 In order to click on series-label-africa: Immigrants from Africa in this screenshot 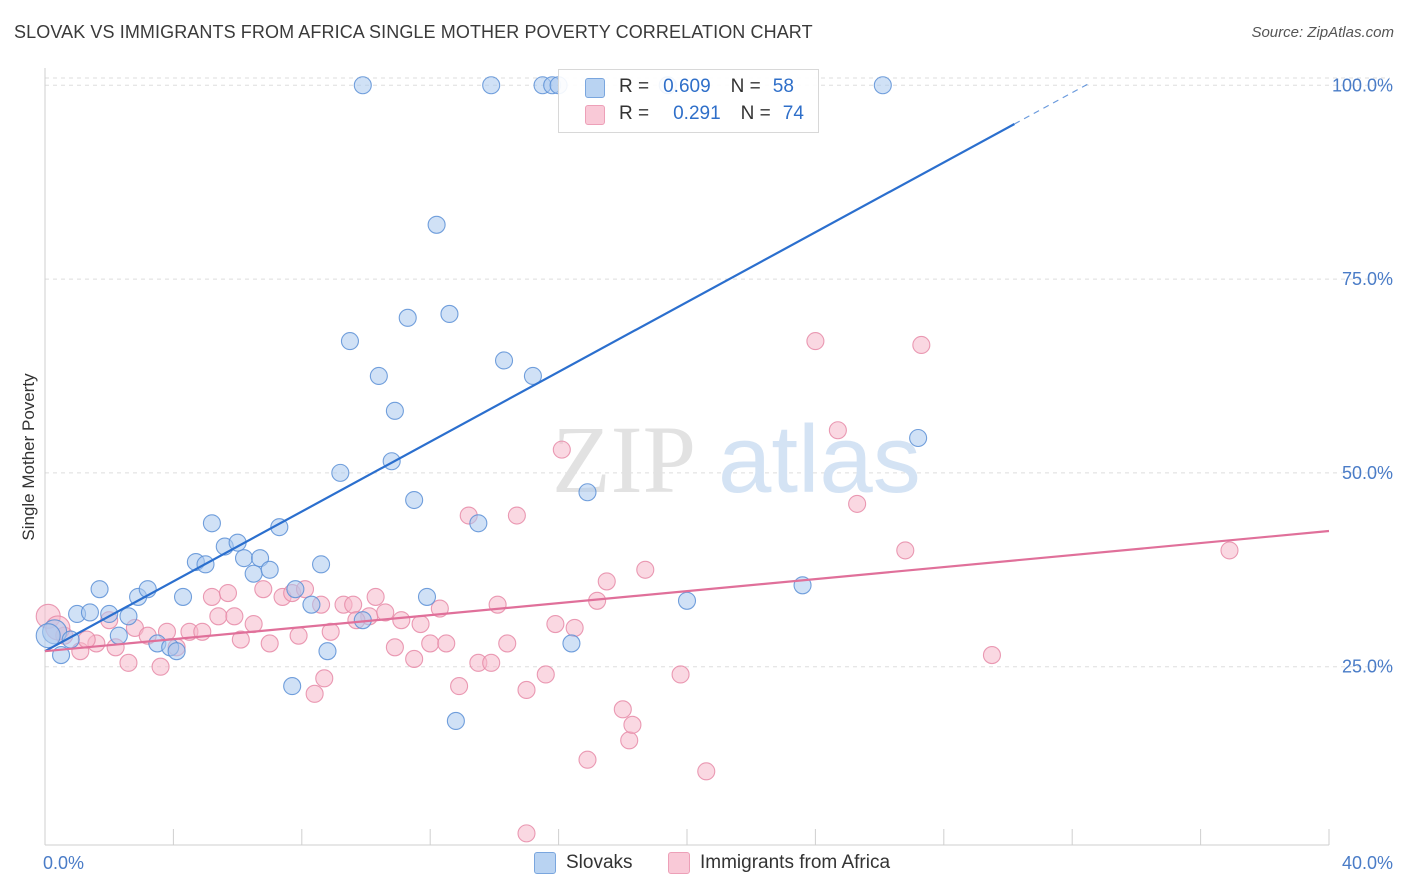, I will do `click(795, 862)`.